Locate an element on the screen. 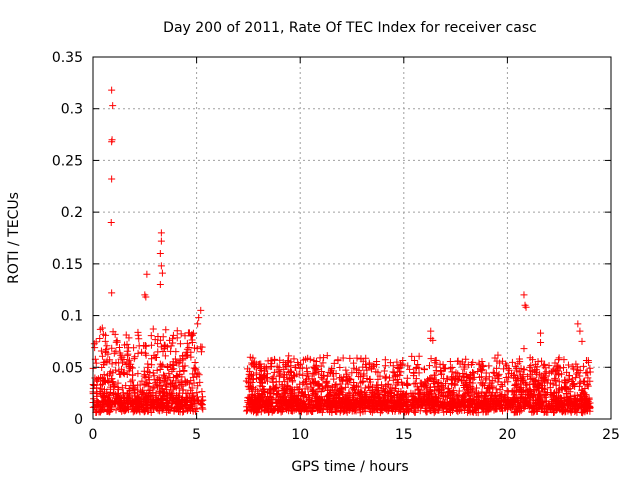 Image resolution: width=640 pixels, height=480 pixels. y-tick-label: 0.2 is located at coordinates (72, 213).